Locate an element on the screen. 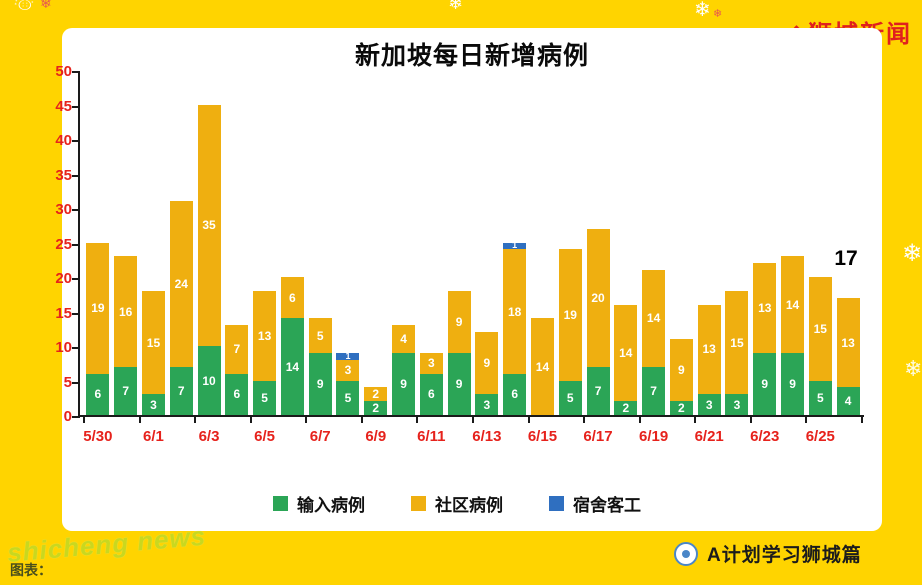  bar-segment-imported: 4 is located at coordinates (848, 401).